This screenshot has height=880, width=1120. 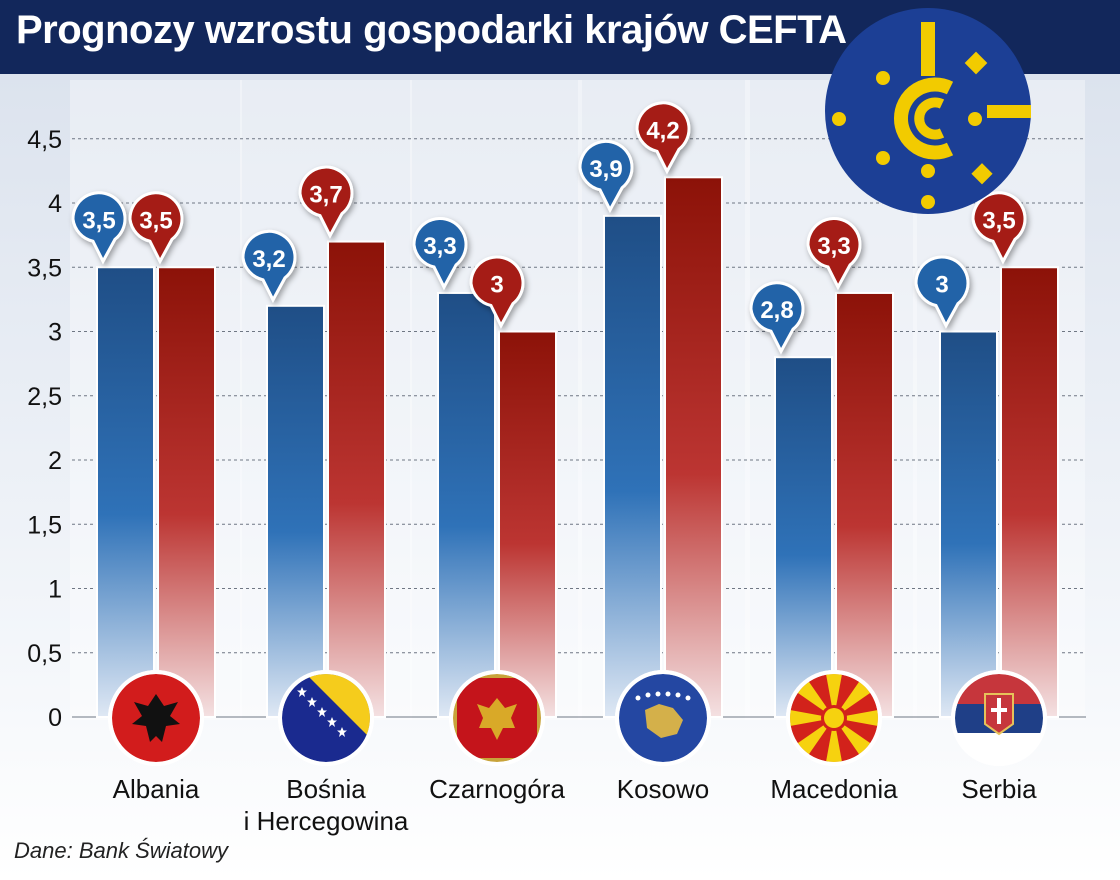 I want to click on value-label-pin: 4,2, so click(x=663, y=138).